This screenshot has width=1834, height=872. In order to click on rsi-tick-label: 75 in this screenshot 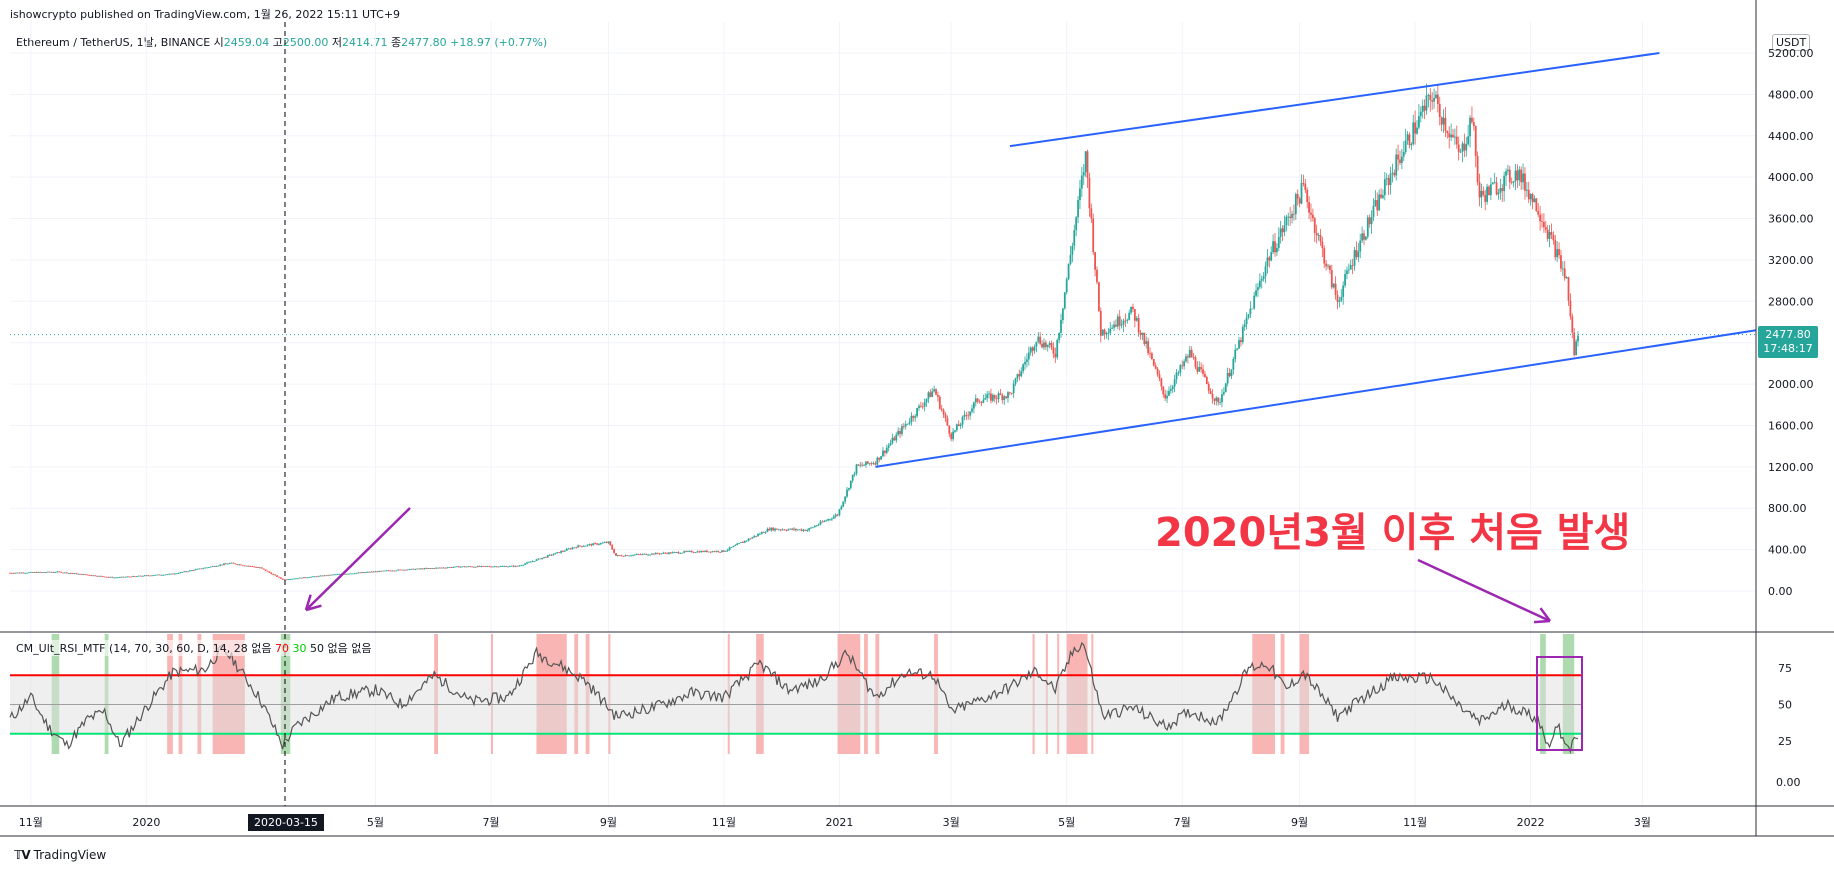, I will do `click(1785, 668)`.